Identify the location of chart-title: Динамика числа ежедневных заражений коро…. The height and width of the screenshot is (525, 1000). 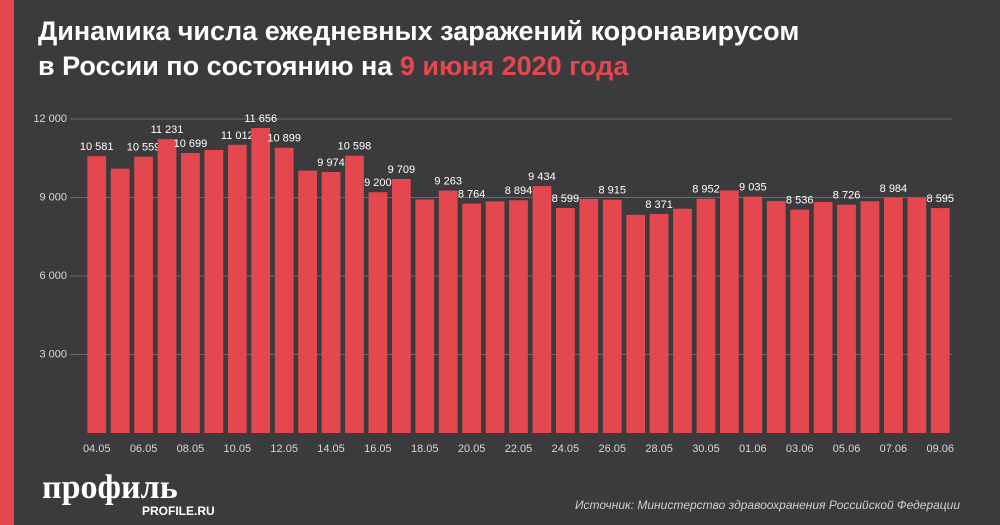
(418, 31).